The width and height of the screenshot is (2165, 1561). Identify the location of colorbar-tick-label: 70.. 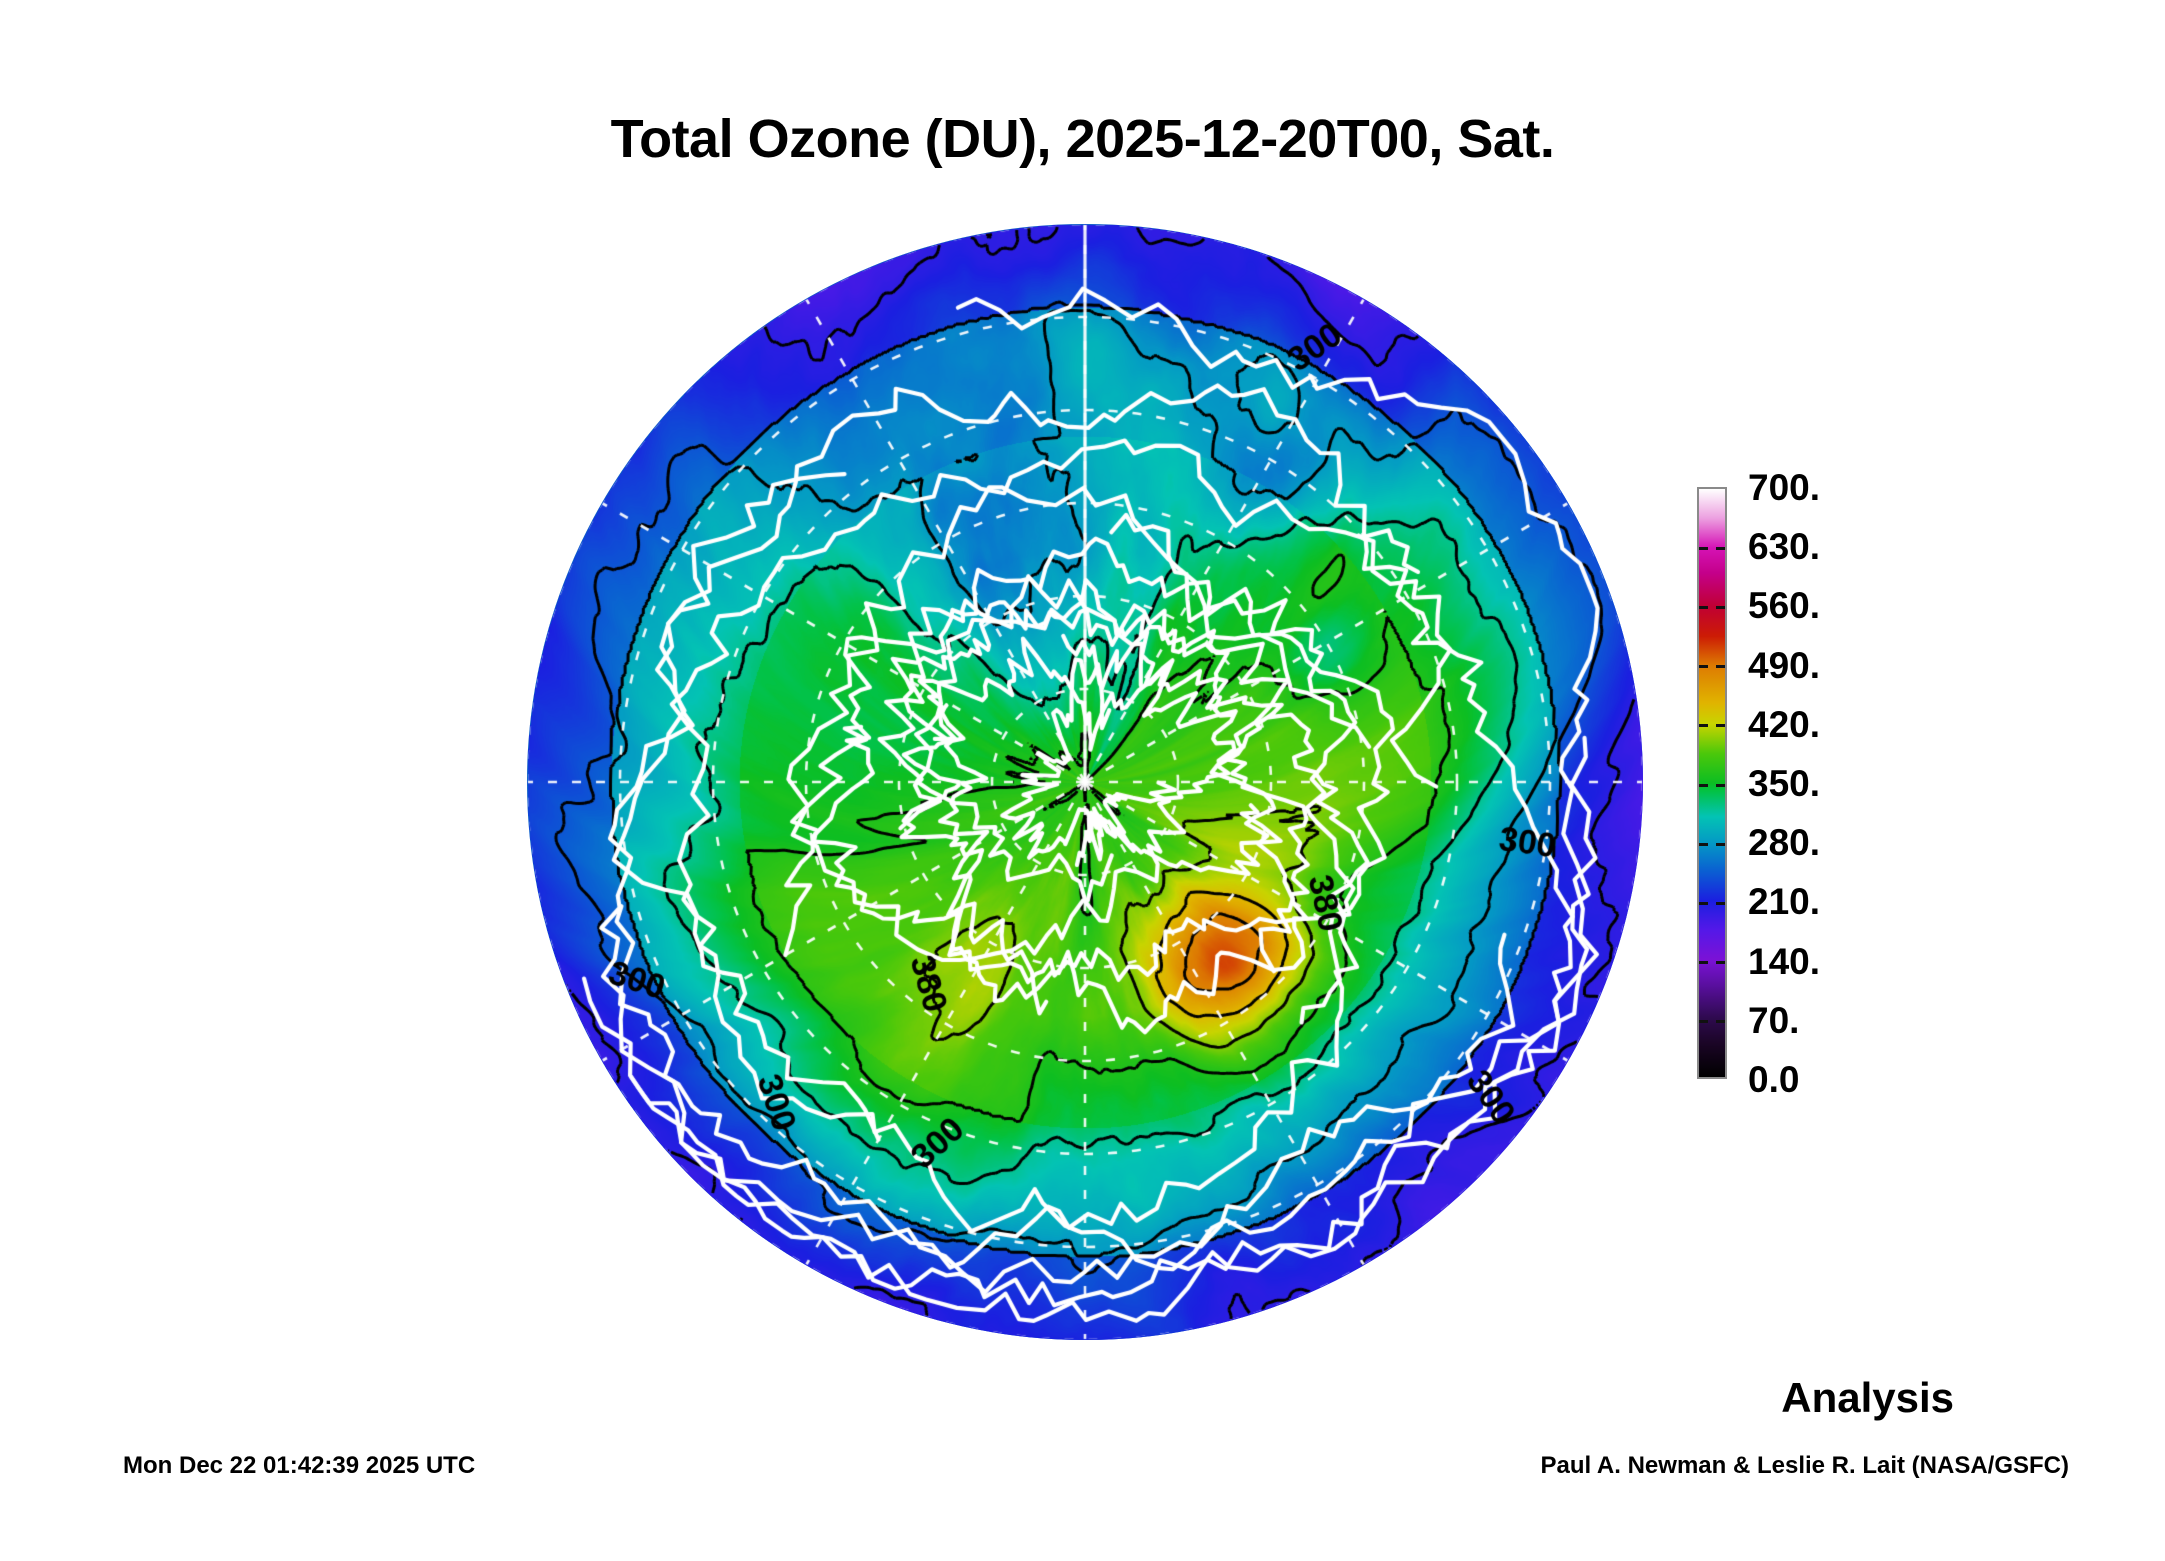
(1774, 1020).